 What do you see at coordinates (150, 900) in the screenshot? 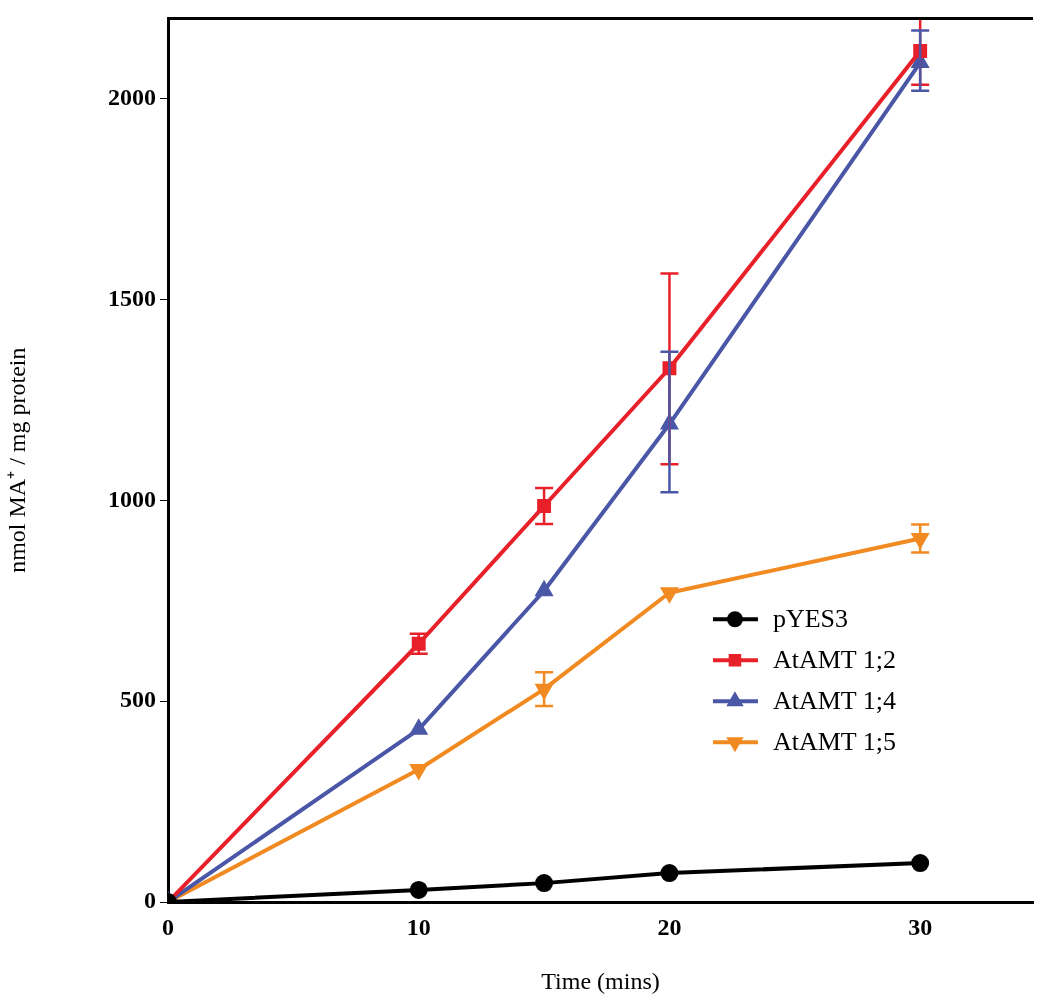
I see `y-tick-label: 0` at bounding box center [150, 900].